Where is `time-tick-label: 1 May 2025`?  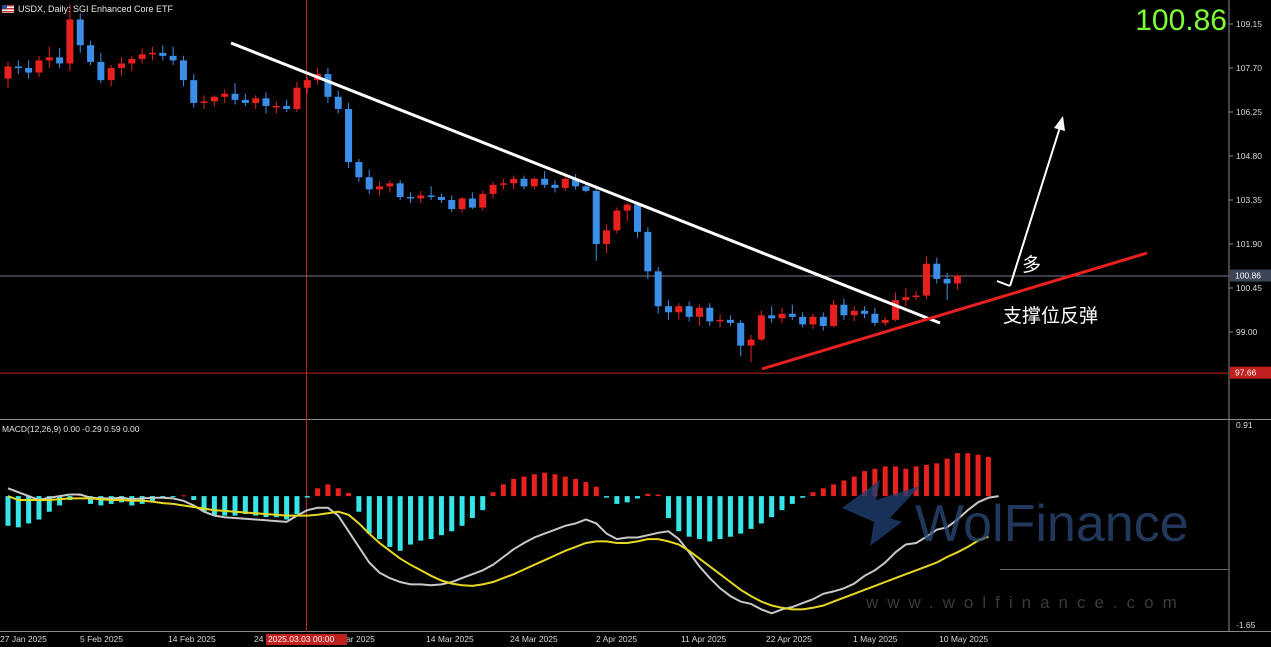
time-tick-label: 1 May 2025 is located at coordinates (875, 639).